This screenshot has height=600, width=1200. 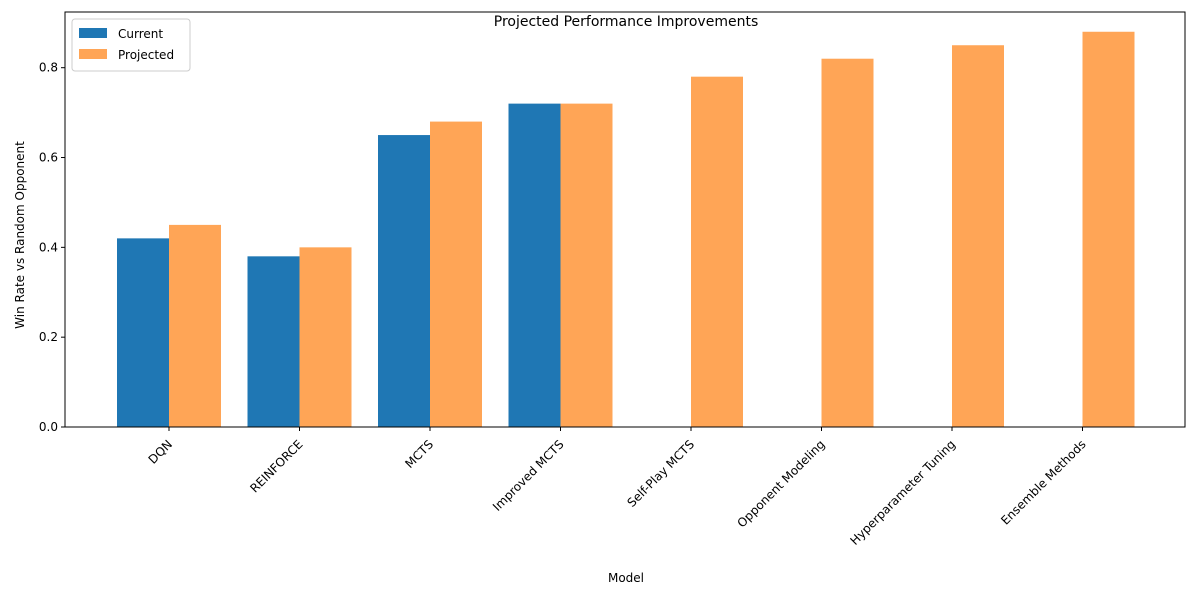 What do you see at coordinates (48, 337) in the screenshot?
I see `y-tick-label: 0.2` at bounding box center [48, 337].